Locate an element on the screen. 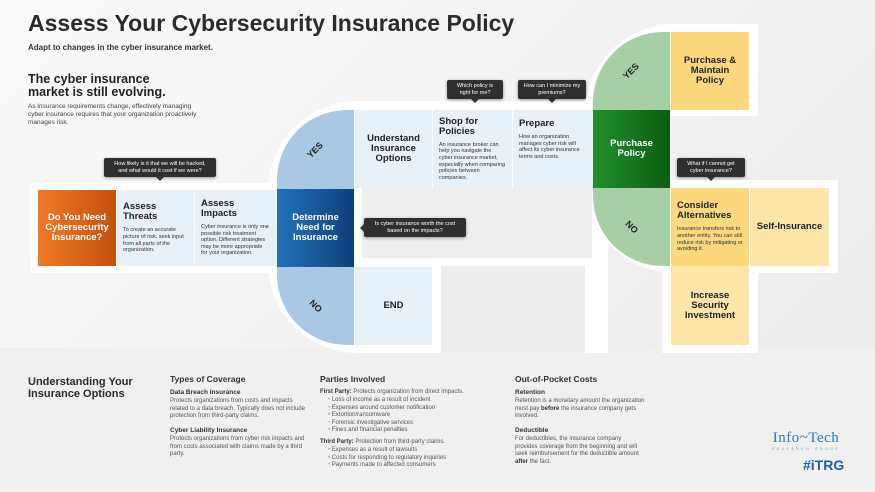  list-item: Payments made to affected consumers is located at coordinates (414, 466).